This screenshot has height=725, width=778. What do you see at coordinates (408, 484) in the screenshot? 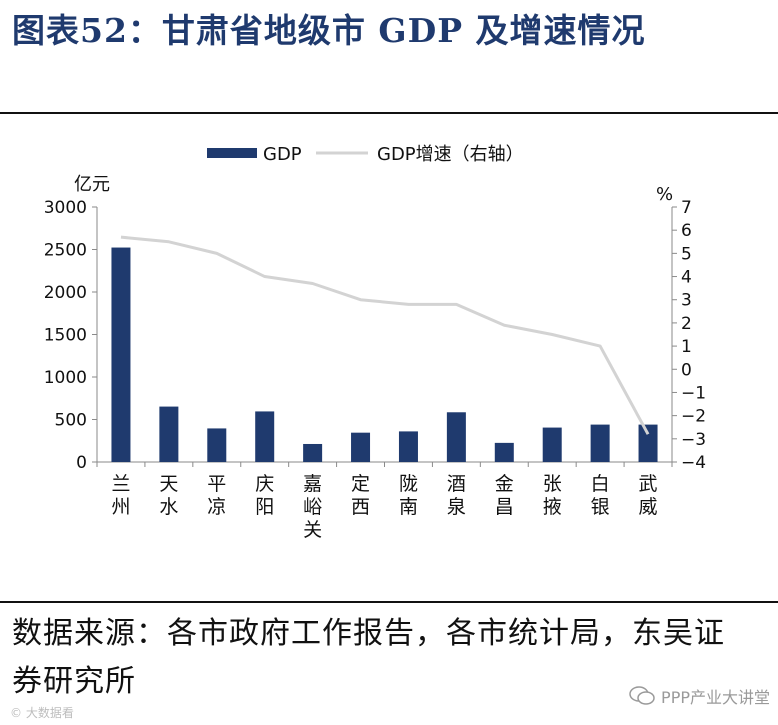
I see `x-category-label: 陇` at bounding box center [408, 484].